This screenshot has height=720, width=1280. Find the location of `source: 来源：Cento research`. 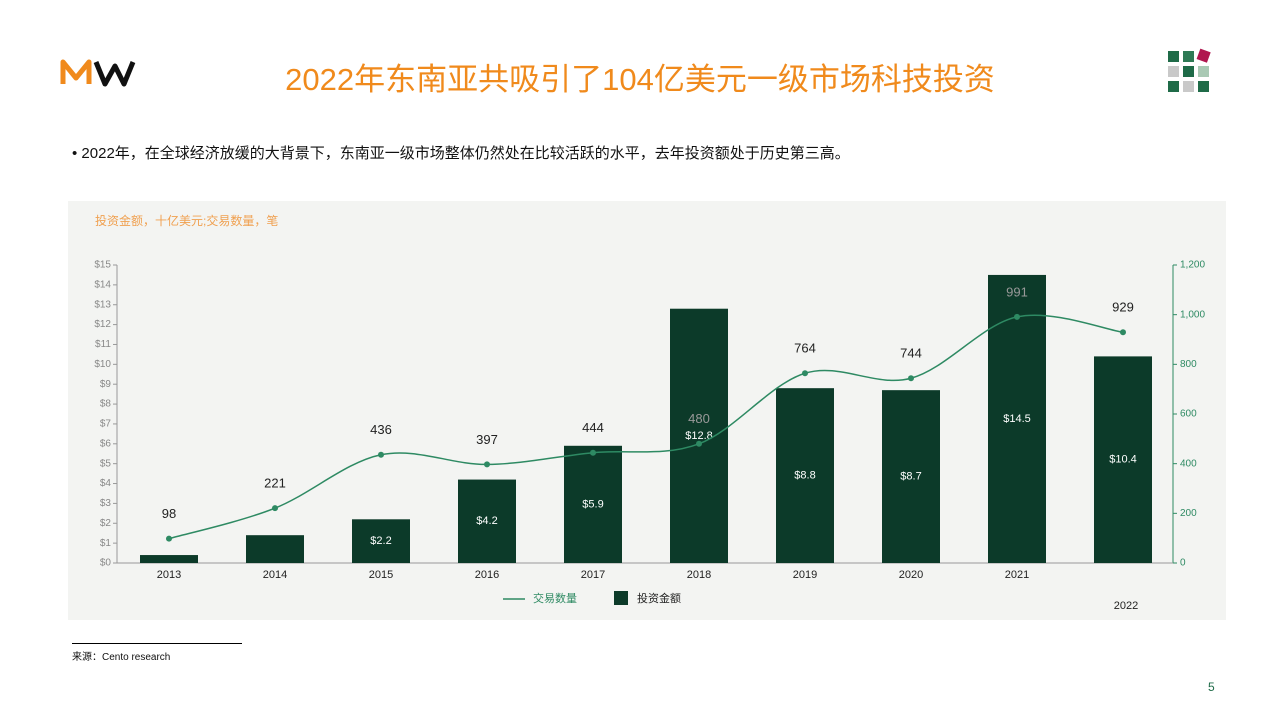

source: 来源：Cento research is located at coordinates (121, 657).